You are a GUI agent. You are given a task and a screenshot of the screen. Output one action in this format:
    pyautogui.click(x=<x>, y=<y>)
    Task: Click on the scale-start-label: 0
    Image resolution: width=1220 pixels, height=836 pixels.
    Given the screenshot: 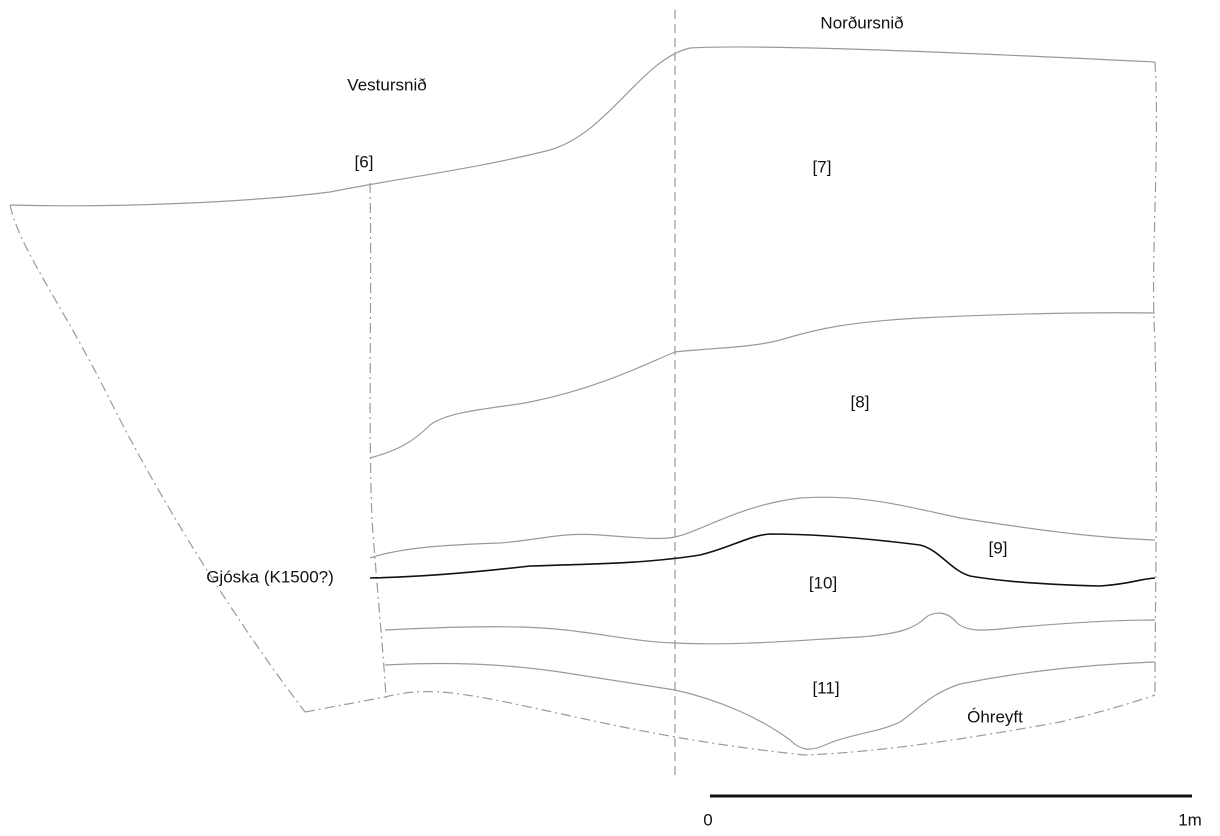 What is the action you would take?
    pyautogui.click(x=707, y=819)
    